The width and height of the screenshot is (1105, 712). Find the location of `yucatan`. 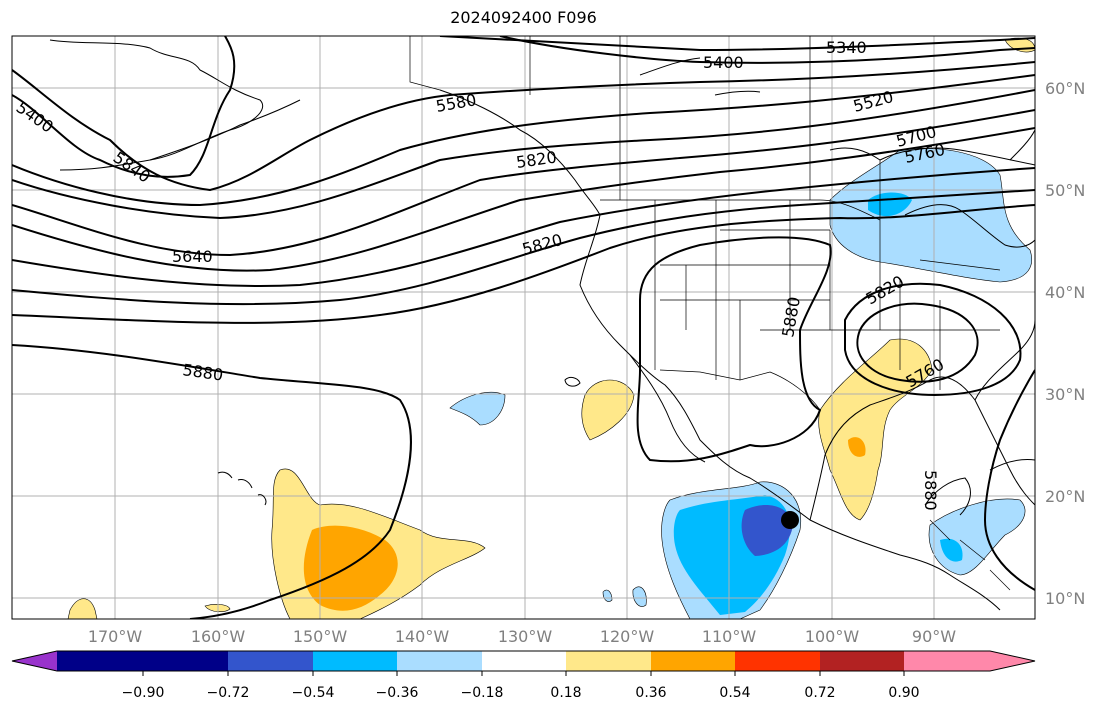

yucatan is located at coordinates (947, 496).